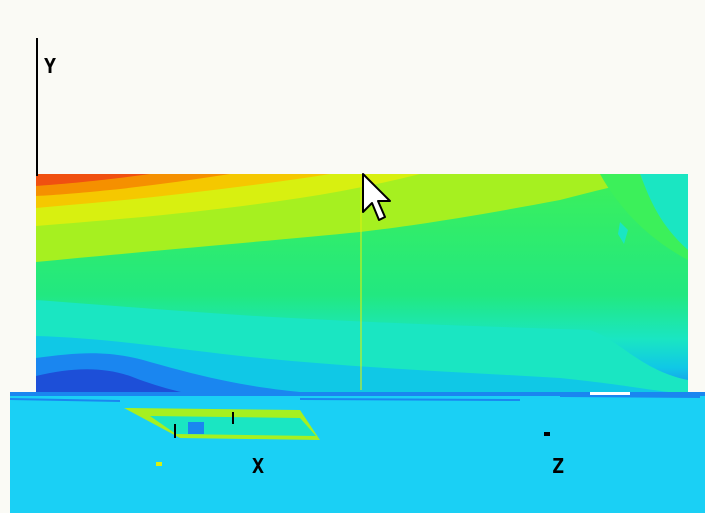 This screenshot has width=705, height=513. I want to click on contour-patch-lightgreen-right, so click(644, 217).